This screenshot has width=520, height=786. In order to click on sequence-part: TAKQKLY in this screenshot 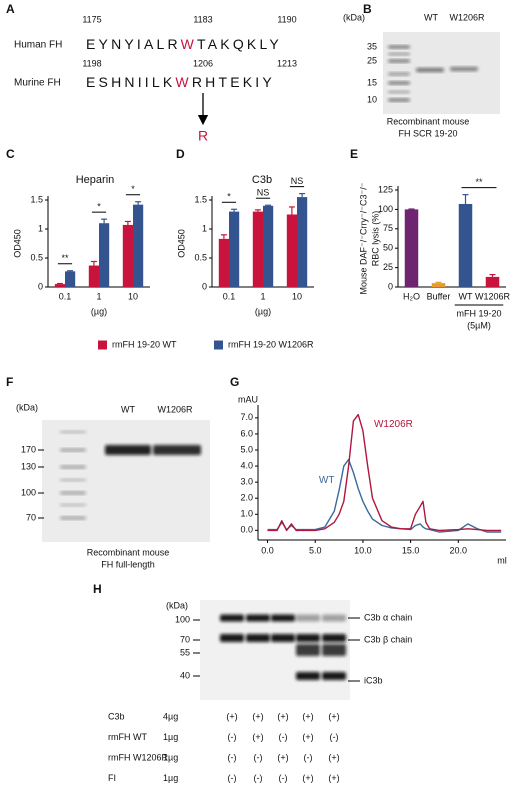, I will do `click(239, 44)`.